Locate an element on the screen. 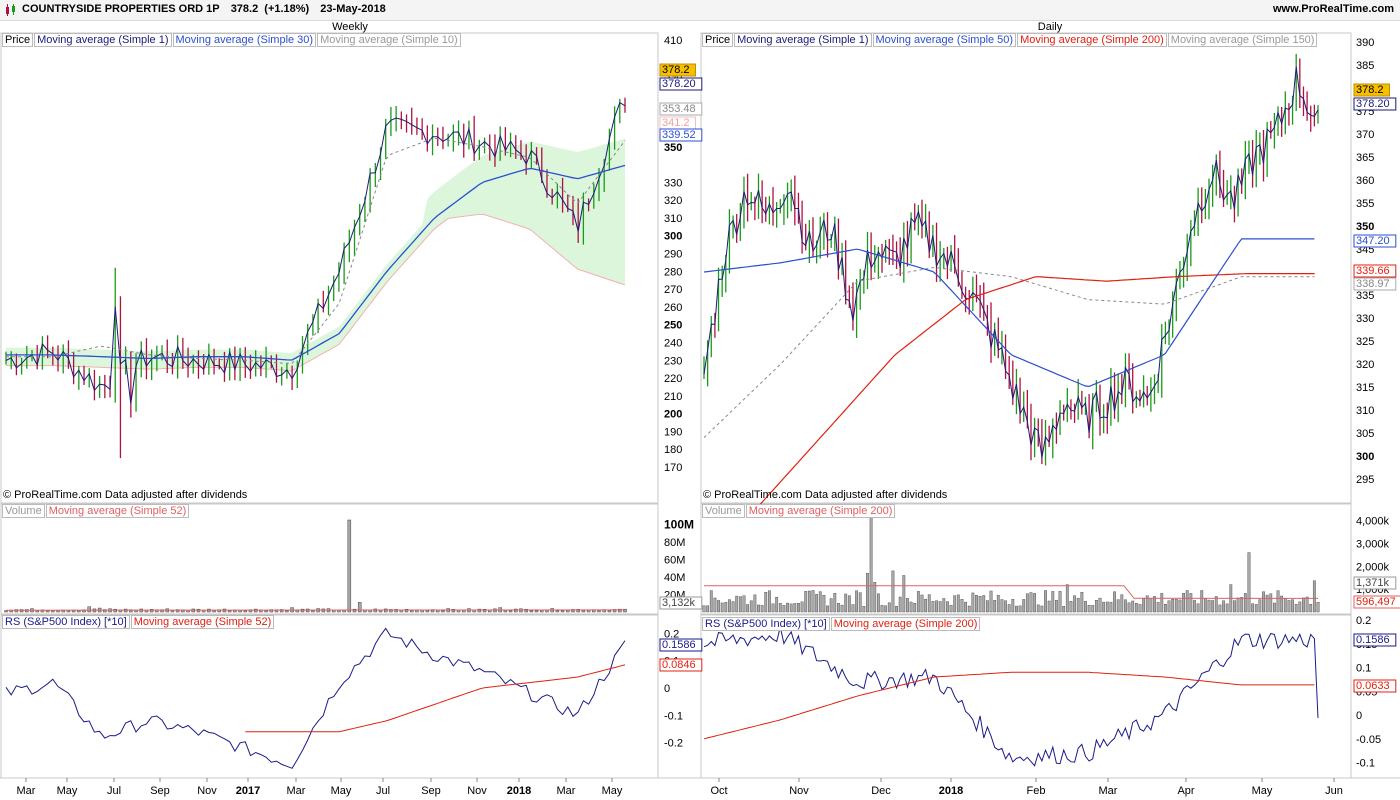 The width and height of the screenshot is (1400, 800). right-x-label: Jun is located at coordinates (1334, 791).